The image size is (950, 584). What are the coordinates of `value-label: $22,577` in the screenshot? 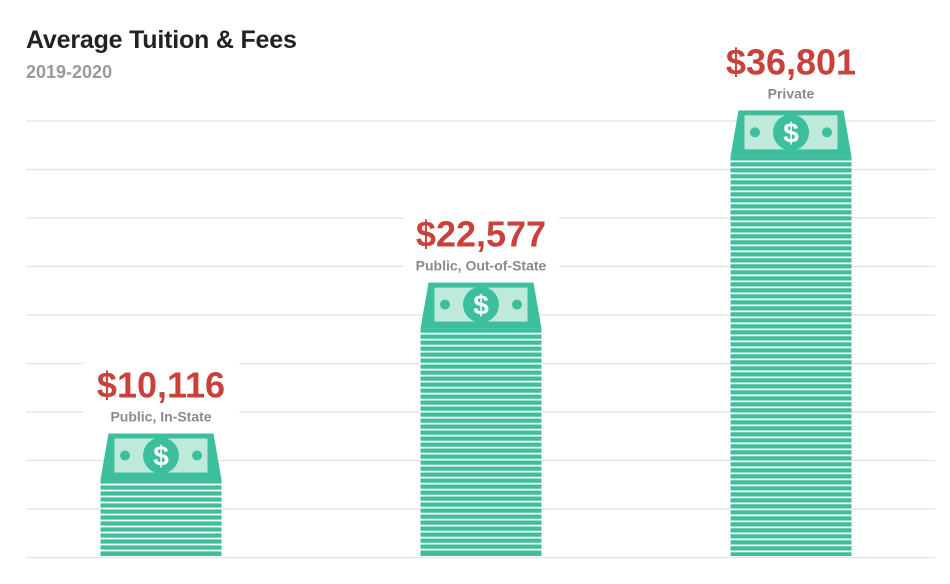 It's located at (481, 234).